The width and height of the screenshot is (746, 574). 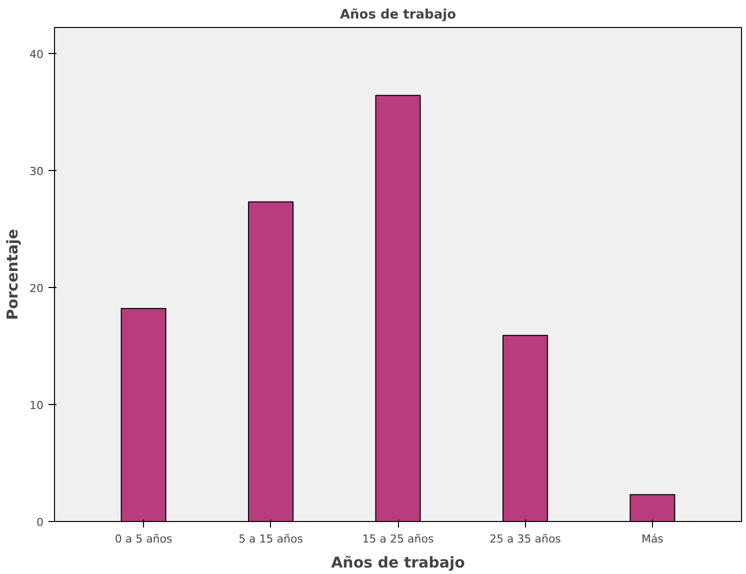 What do you see at coordinates (398, 539) in the screenshot?
I see `x-tick-label: 15 a 25 años` at bounding box center [398, 539].